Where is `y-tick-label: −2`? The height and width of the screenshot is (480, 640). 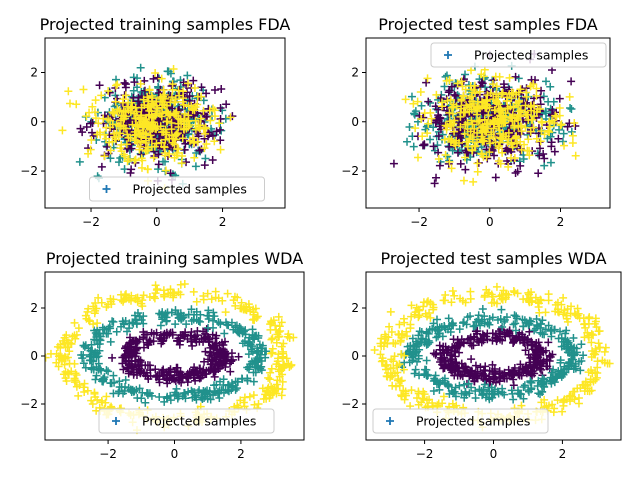
y-tick-label: −2 is located at coordinates (29, 171).